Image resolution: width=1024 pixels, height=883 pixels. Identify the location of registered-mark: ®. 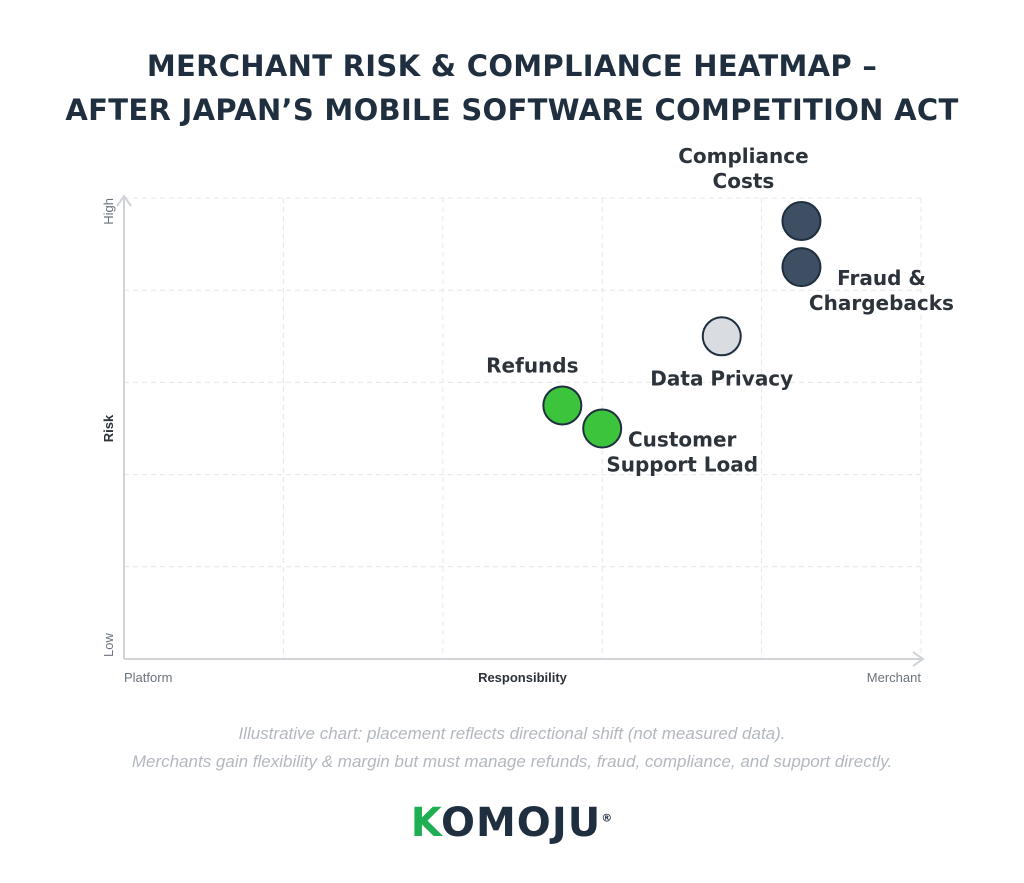
(607, 818).